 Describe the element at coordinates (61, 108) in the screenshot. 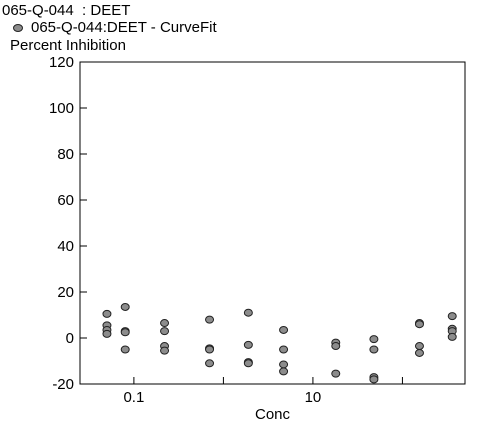

I see `y-tick-label: 100` at that location.